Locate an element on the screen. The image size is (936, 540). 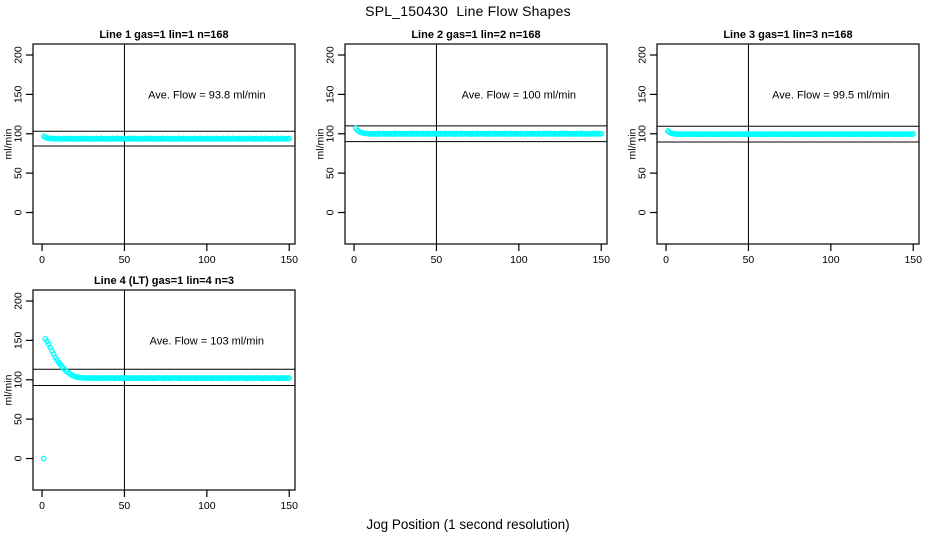
x-axis-label: Jog Position (1 second resolution) is located at coordinates (468, 524).